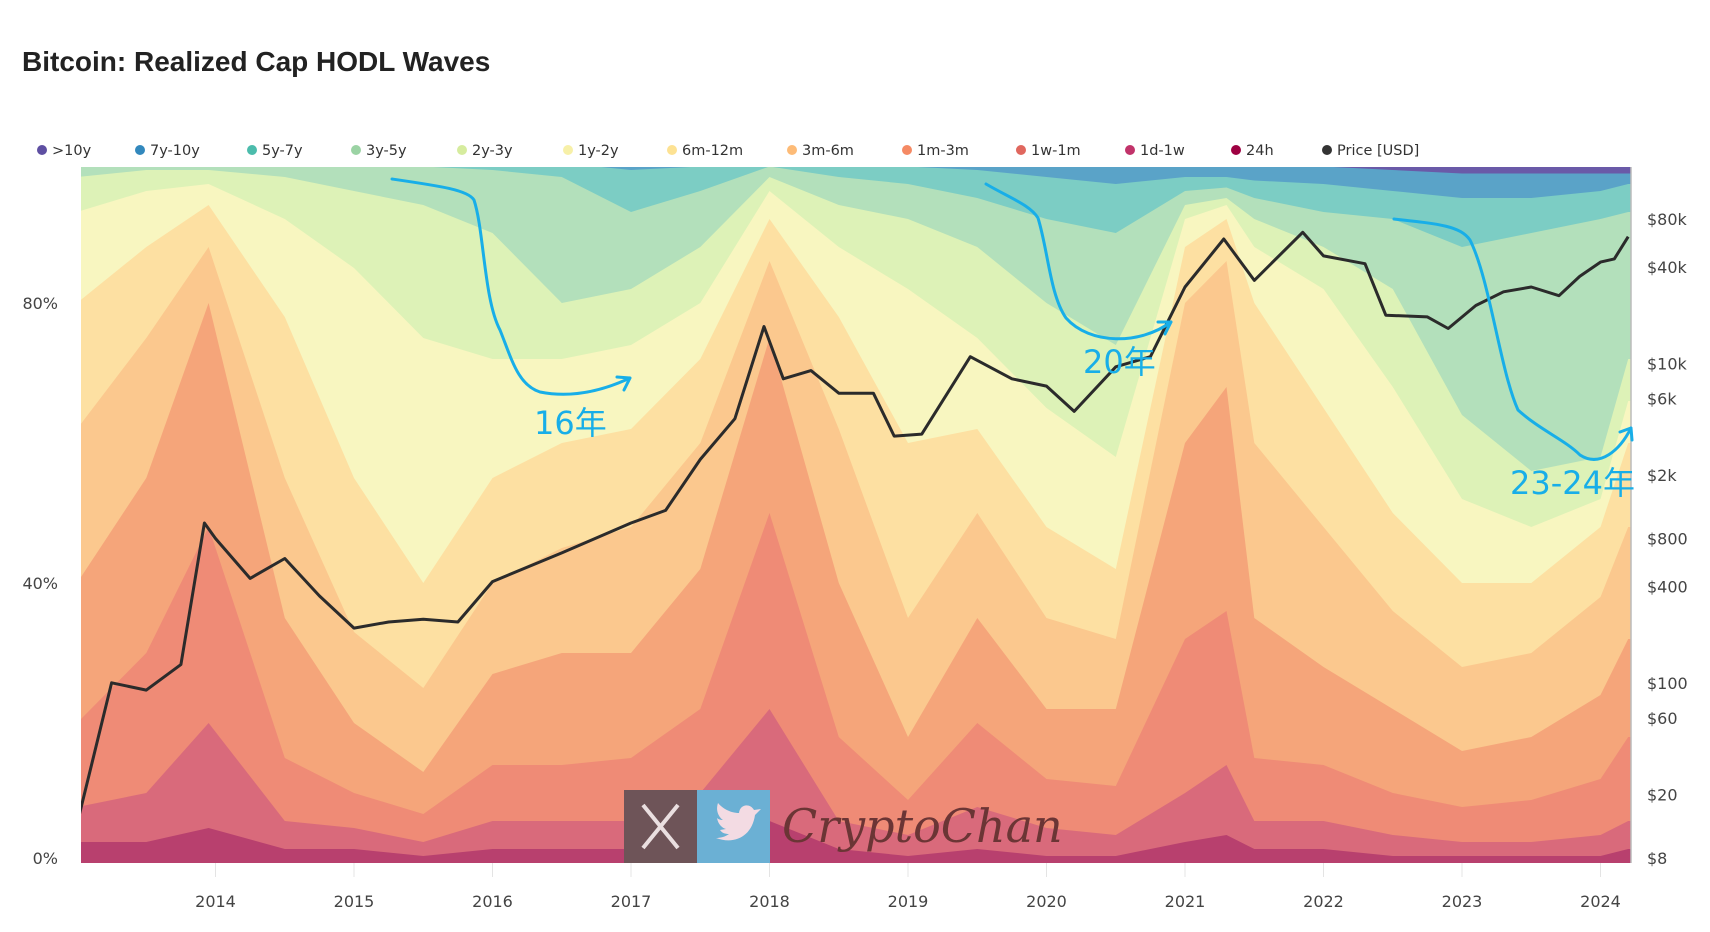 The image size is (1710, 932). Describe the element at coordinates (282, 151) in the screenshot. I see `legend-label: 5y-7y` at that location.